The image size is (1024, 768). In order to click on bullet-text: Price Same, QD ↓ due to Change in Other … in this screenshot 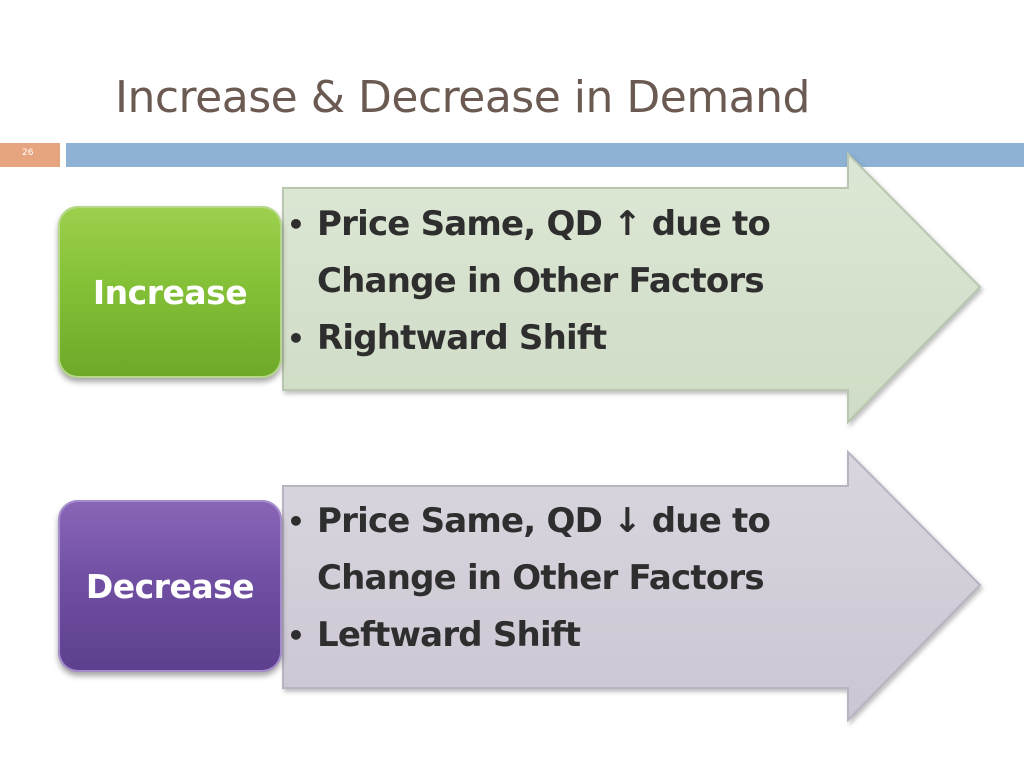, I will do `click(544, 549)`.